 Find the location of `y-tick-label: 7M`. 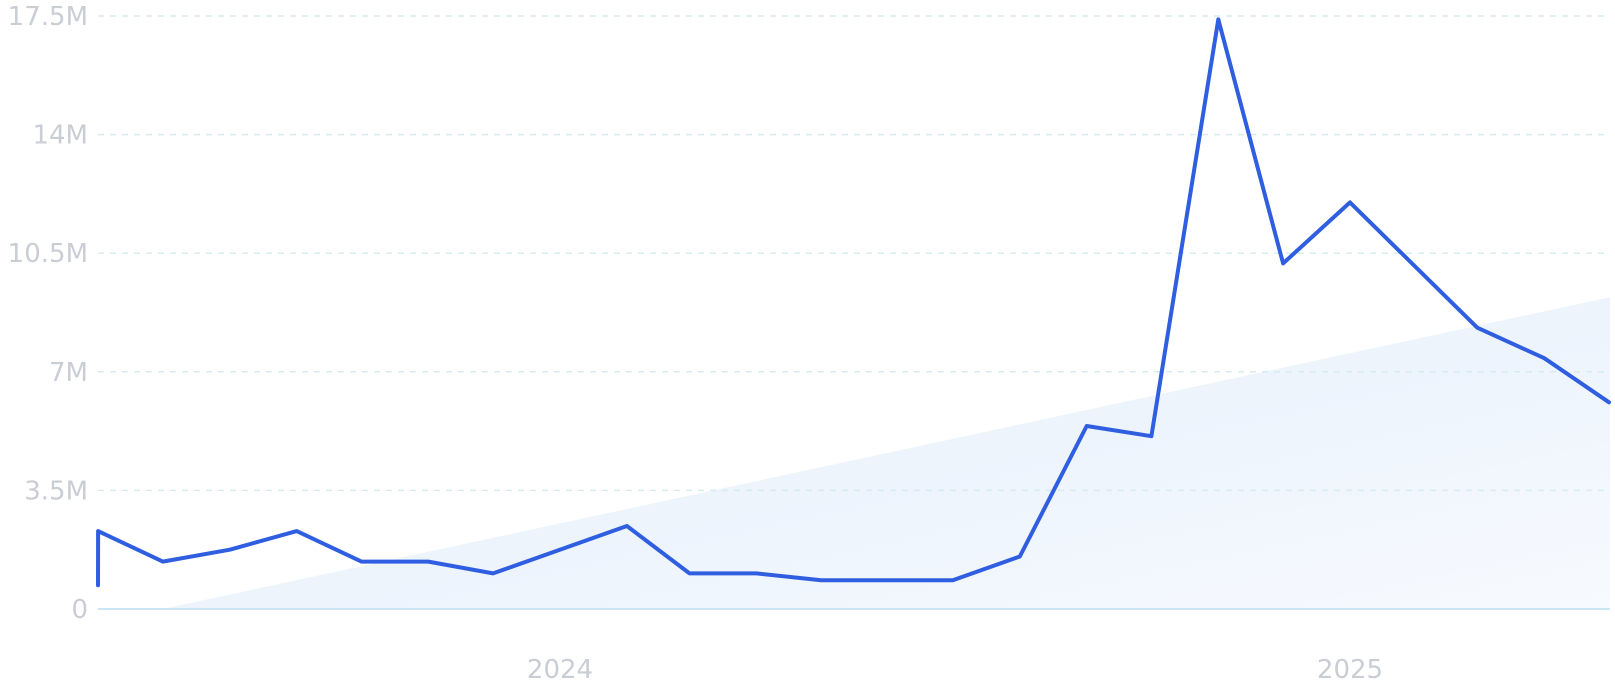

y-tick-label: 7M is located at coordinates (68, 373).